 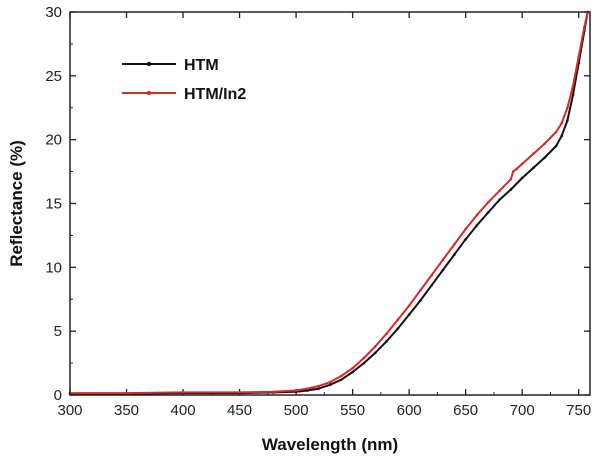 I want to click on x-tick-label: 300, so click(x=69, y=410).